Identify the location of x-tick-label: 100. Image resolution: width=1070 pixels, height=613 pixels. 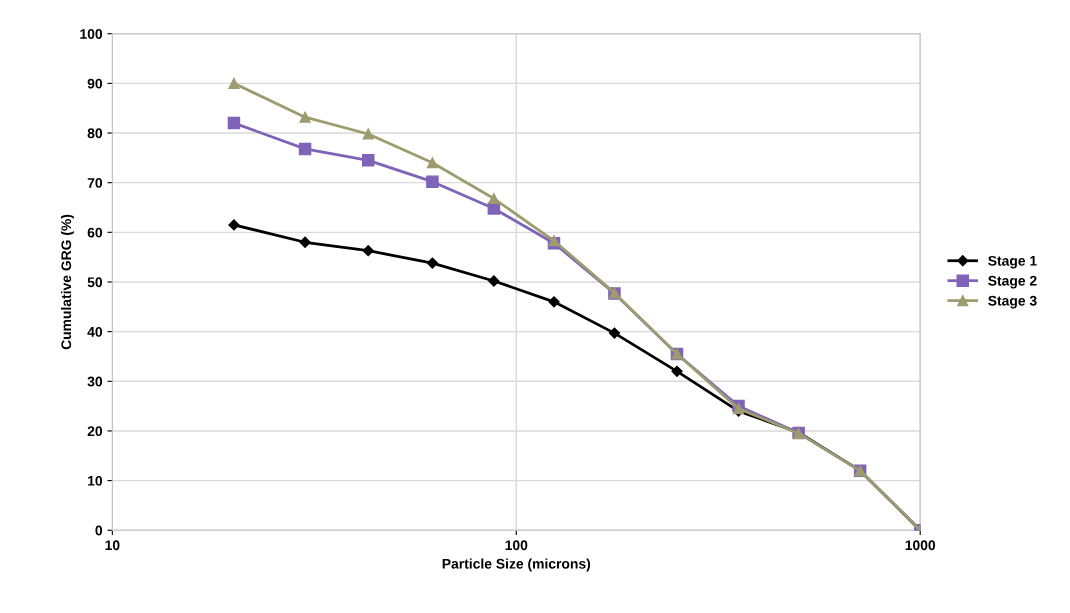
(516, 545).